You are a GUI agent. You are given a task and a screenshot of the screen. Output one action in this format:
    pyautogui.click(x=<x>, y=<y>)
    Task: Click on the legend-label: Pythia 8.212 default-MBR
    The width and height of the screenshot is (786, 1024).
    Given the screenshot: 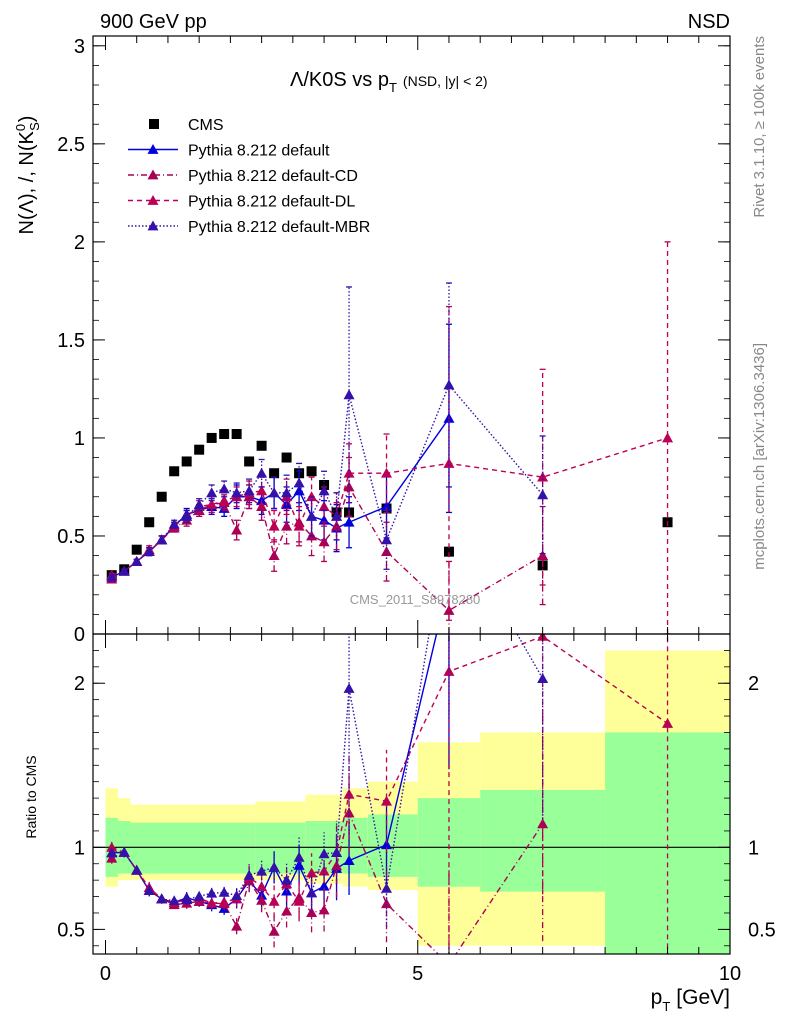 What is the action you would take?
    pyautogui.click(x=279, y=227)
    